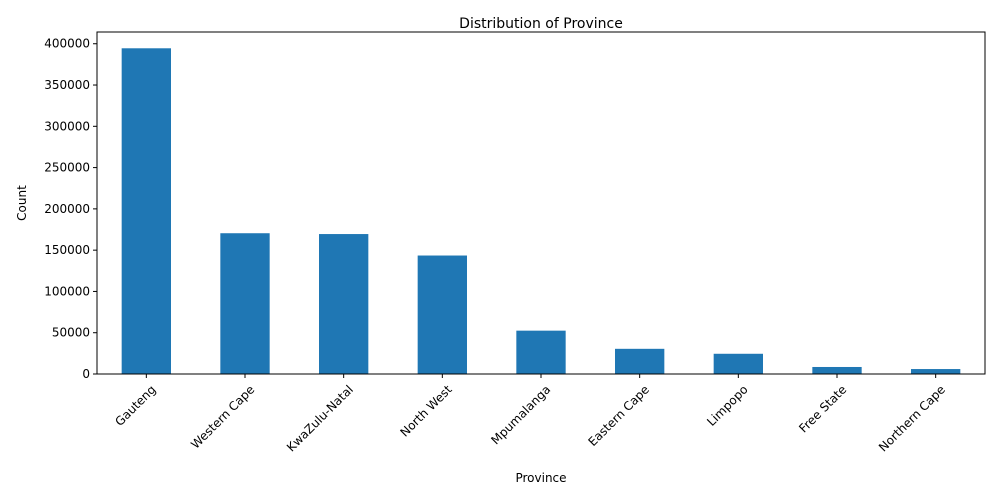 This screenshot has height=504, width=1000. Describe the element at coordinates (86, 374) in the screenshot. I see `y-tick-label: 0` at that location.